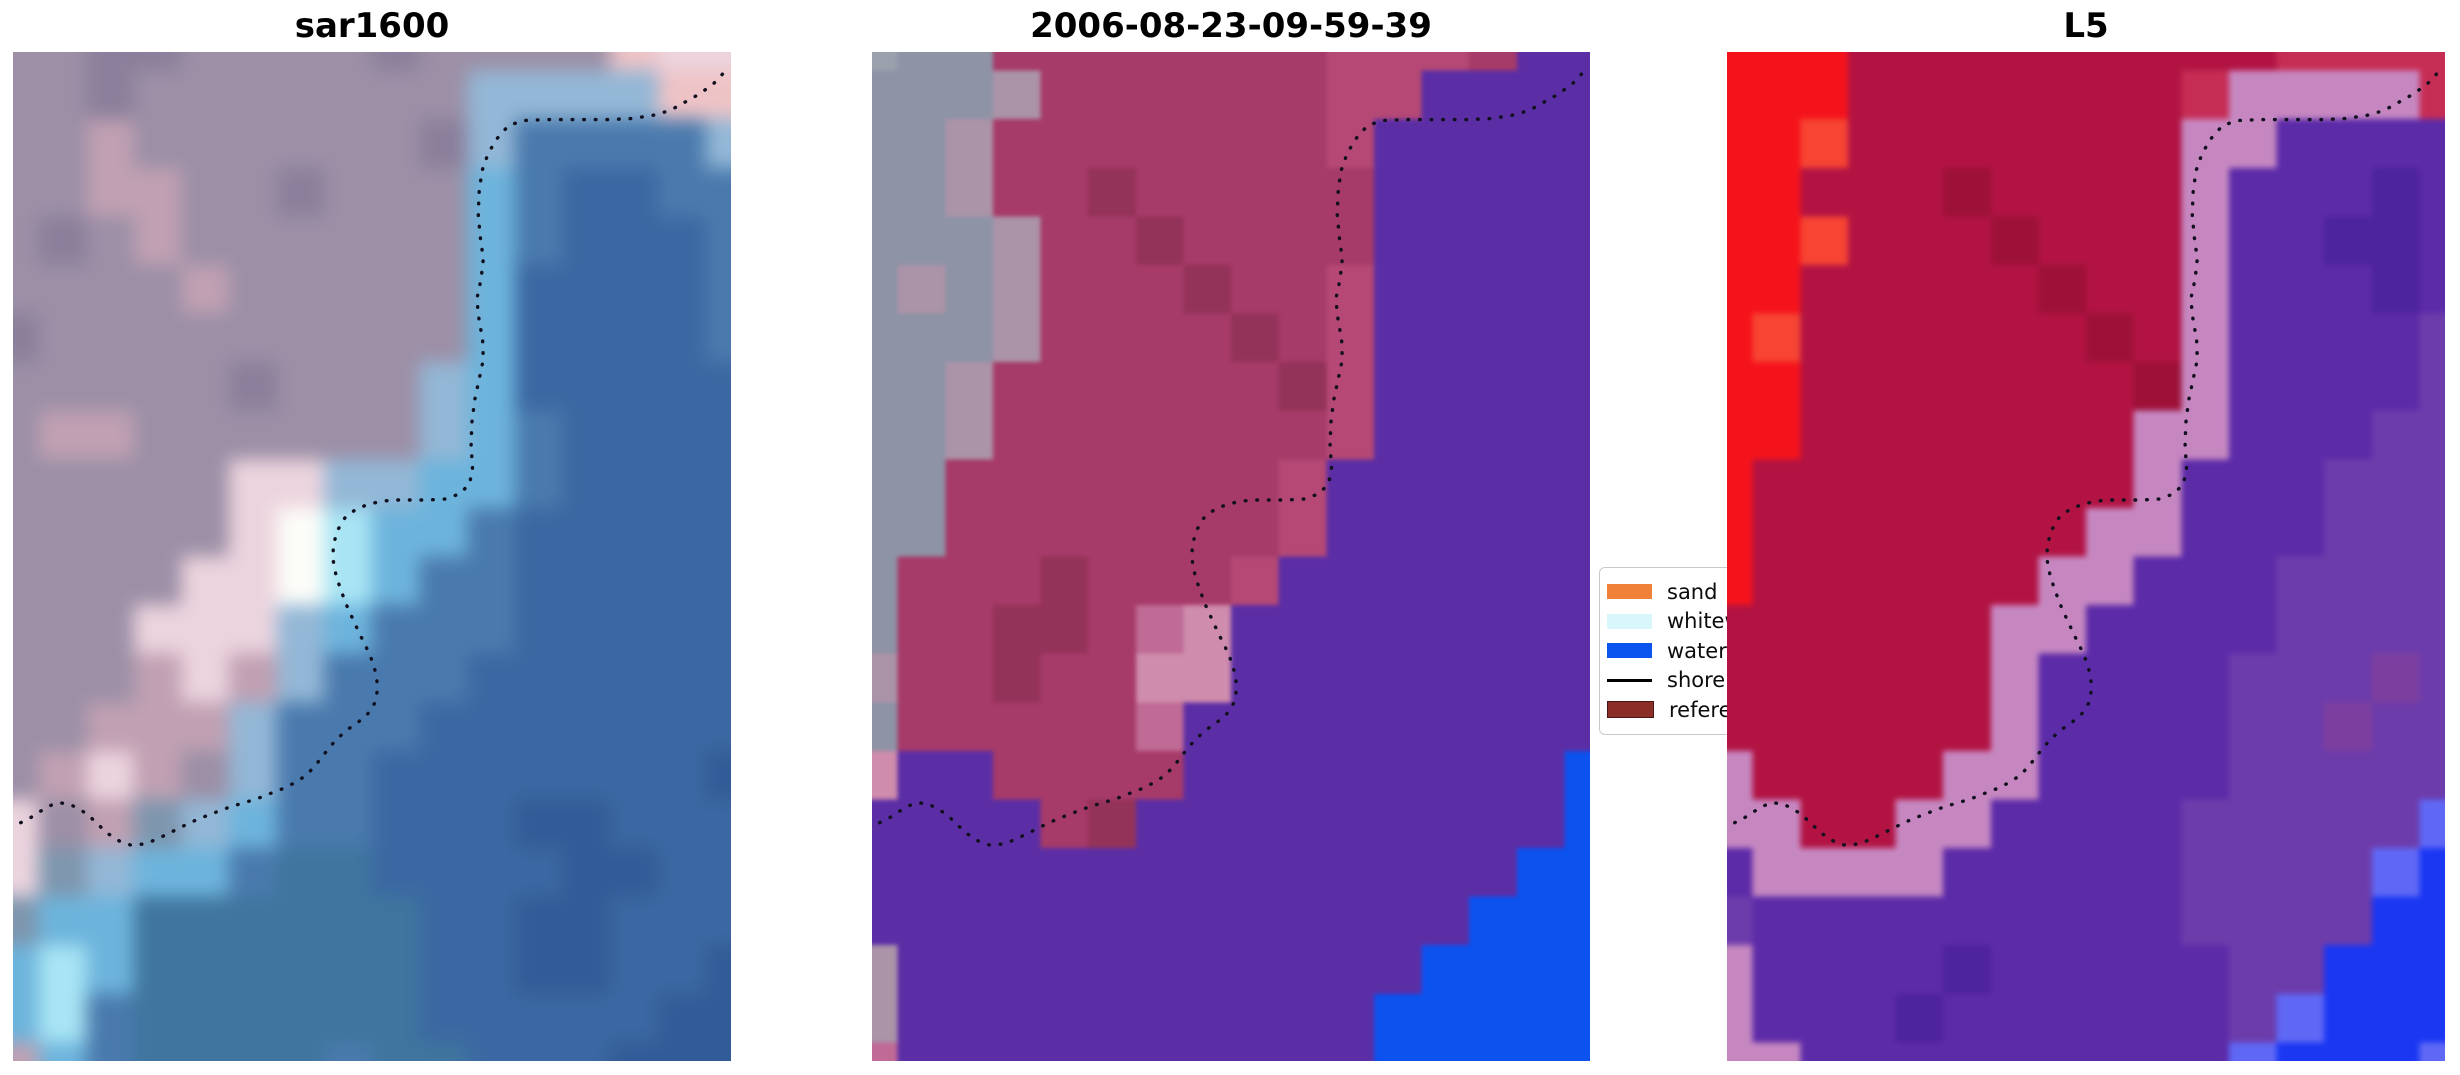 The image size is (2460, 1075). I want to click on panel3-title: L5, so click(2086, 26).